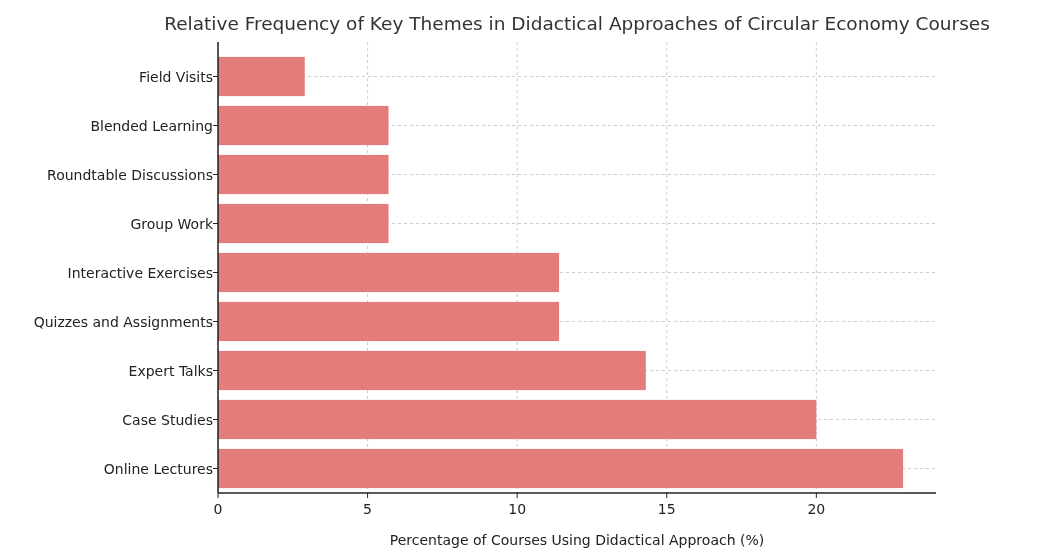 The image size is (1054, 559). I want to click on chart-title: Relative Frequency of Key Themes in Didactical Approaches of Circular Economy Courses, so click(577, 23).